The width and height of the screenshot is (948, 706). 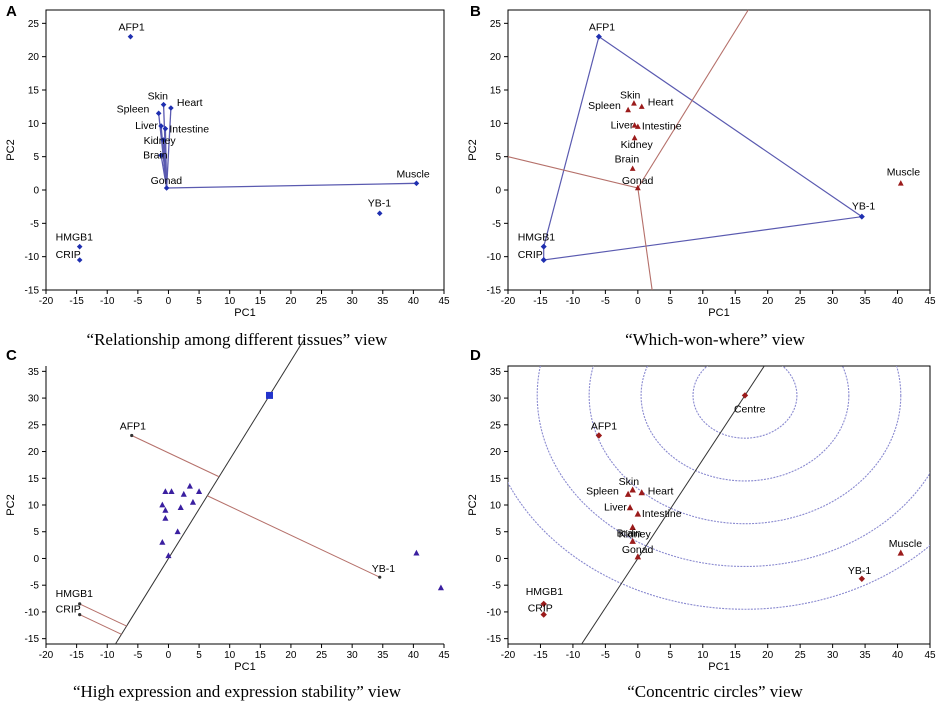 I want to click on x-tick-label-a: 30, so click(x=353, y=301).